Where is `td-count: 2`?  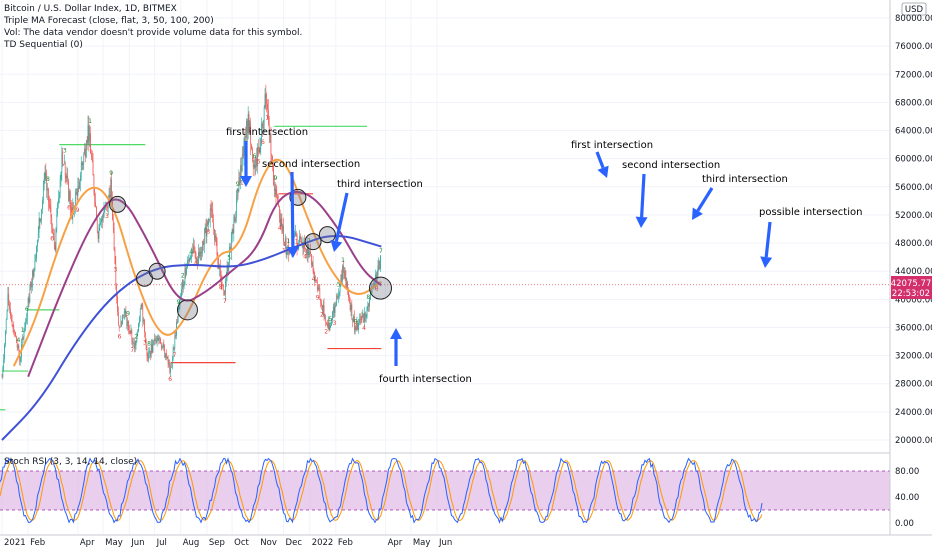 td-count: 2 is located at coordinates (326, 332).